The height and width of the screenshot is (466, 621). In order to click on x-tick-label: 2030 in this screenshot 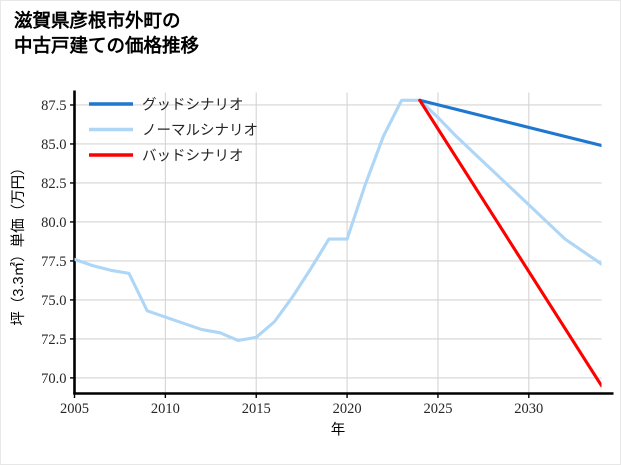, I will do `click(528, 409)`.